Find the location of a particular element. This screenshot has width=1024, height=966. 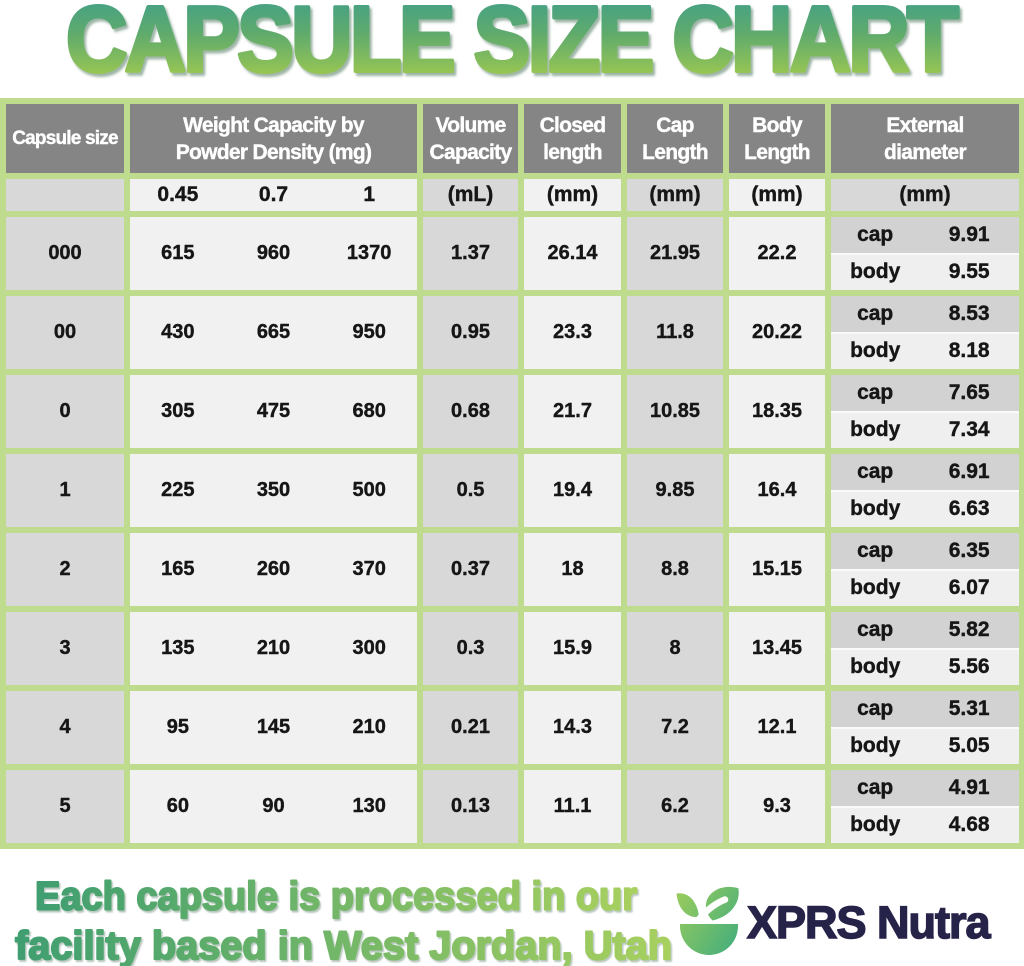

svg-text:facility based in West Jordan,: facility based in West Jordan, Utah is located at coordinates (343, 945).